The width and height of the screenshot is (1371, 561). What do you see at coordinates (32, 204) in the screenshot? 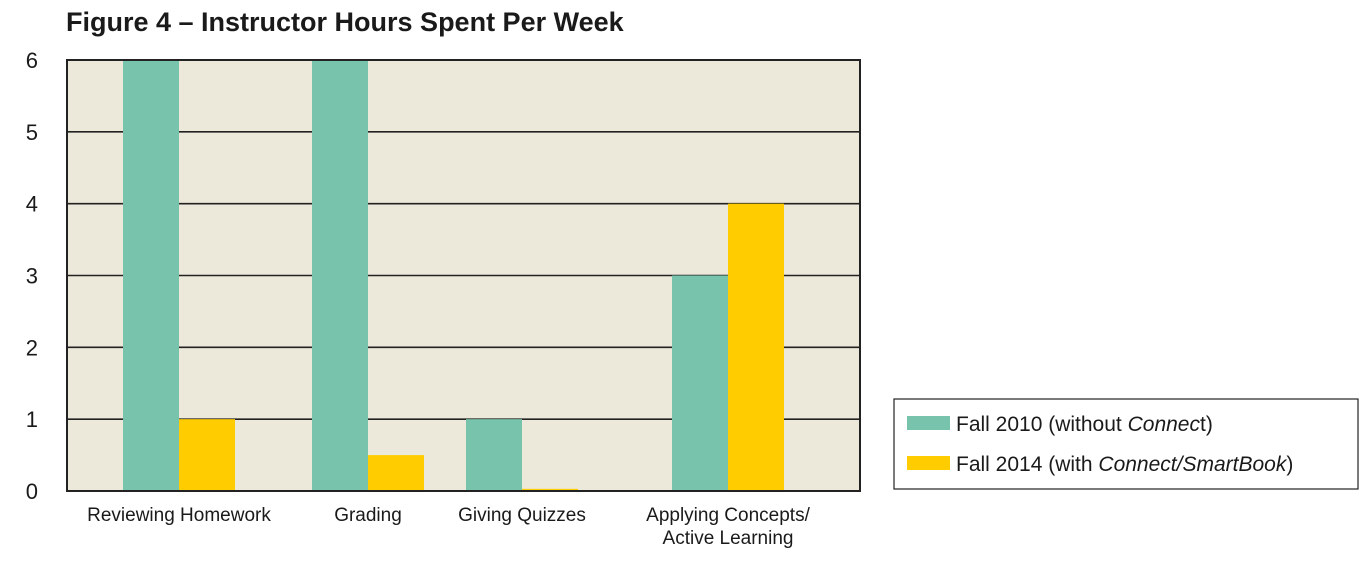
I see `y-tick-label: 4` at bounding box center [32, 204].